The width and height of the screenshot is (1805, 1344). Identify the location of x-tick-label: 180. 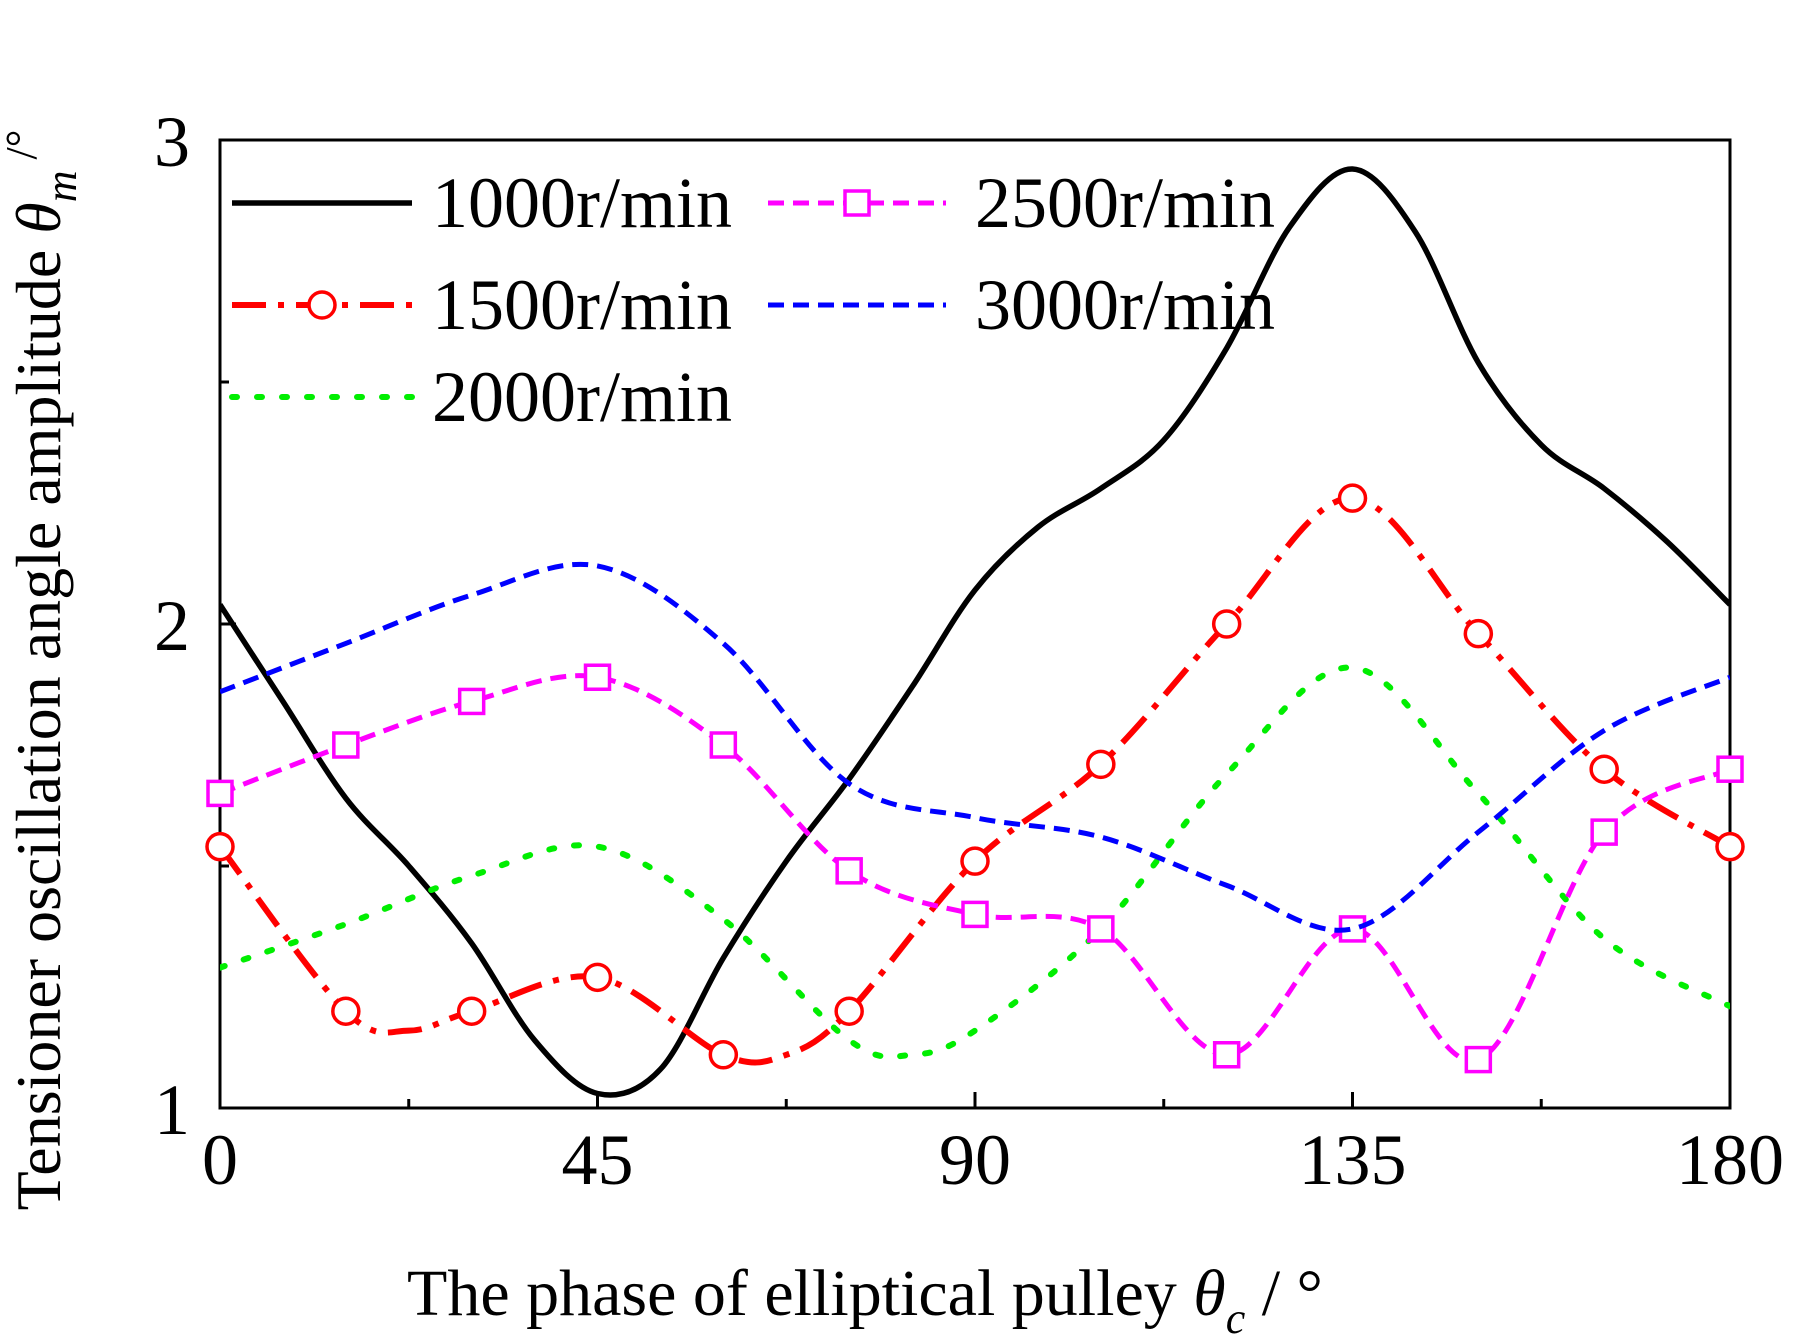
(1730, 1160).